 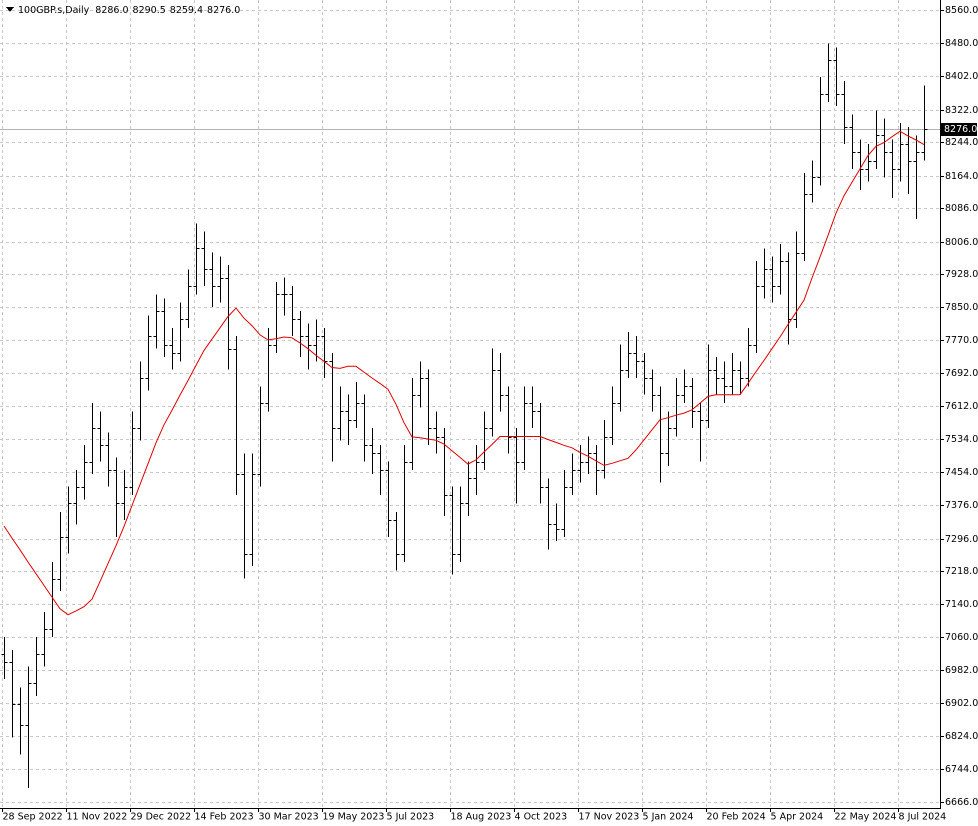 I want to click on y-tick-label: 8086.0, so click(x=961, y=208).